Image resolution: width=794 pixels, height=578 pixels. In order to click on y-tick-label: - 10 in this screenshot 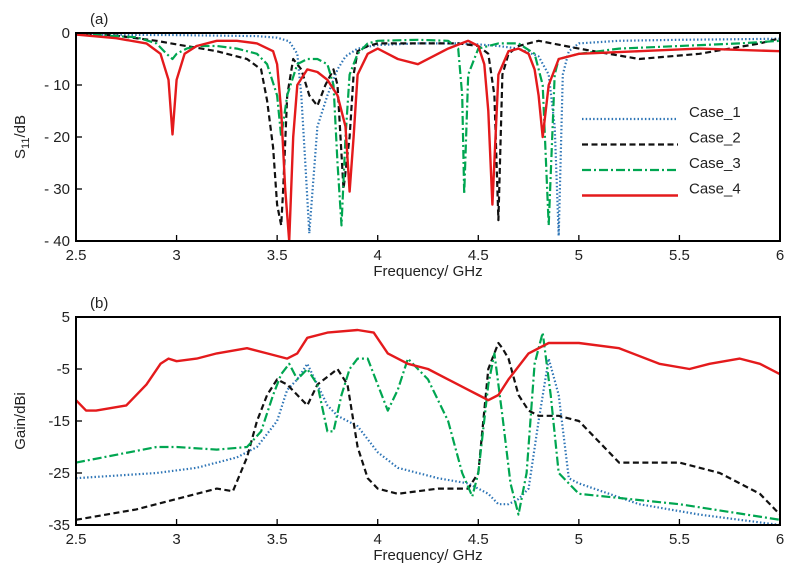, I will do `click(57, 85)`.